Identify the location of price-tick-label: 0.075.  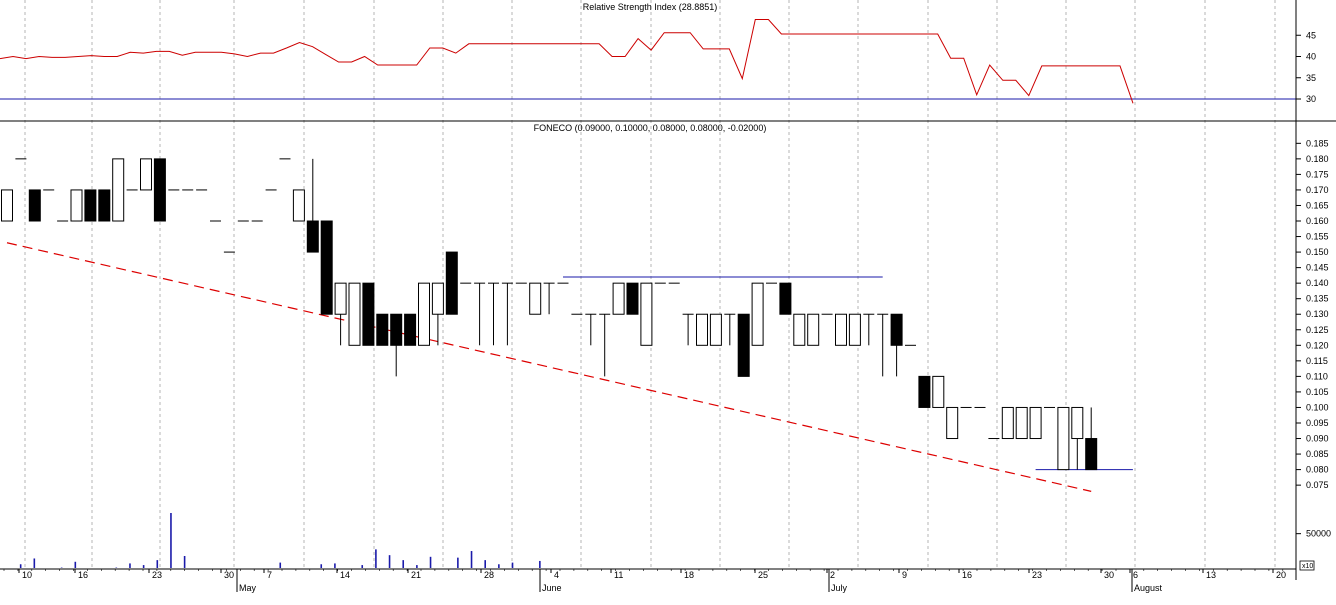
(1317, 485).